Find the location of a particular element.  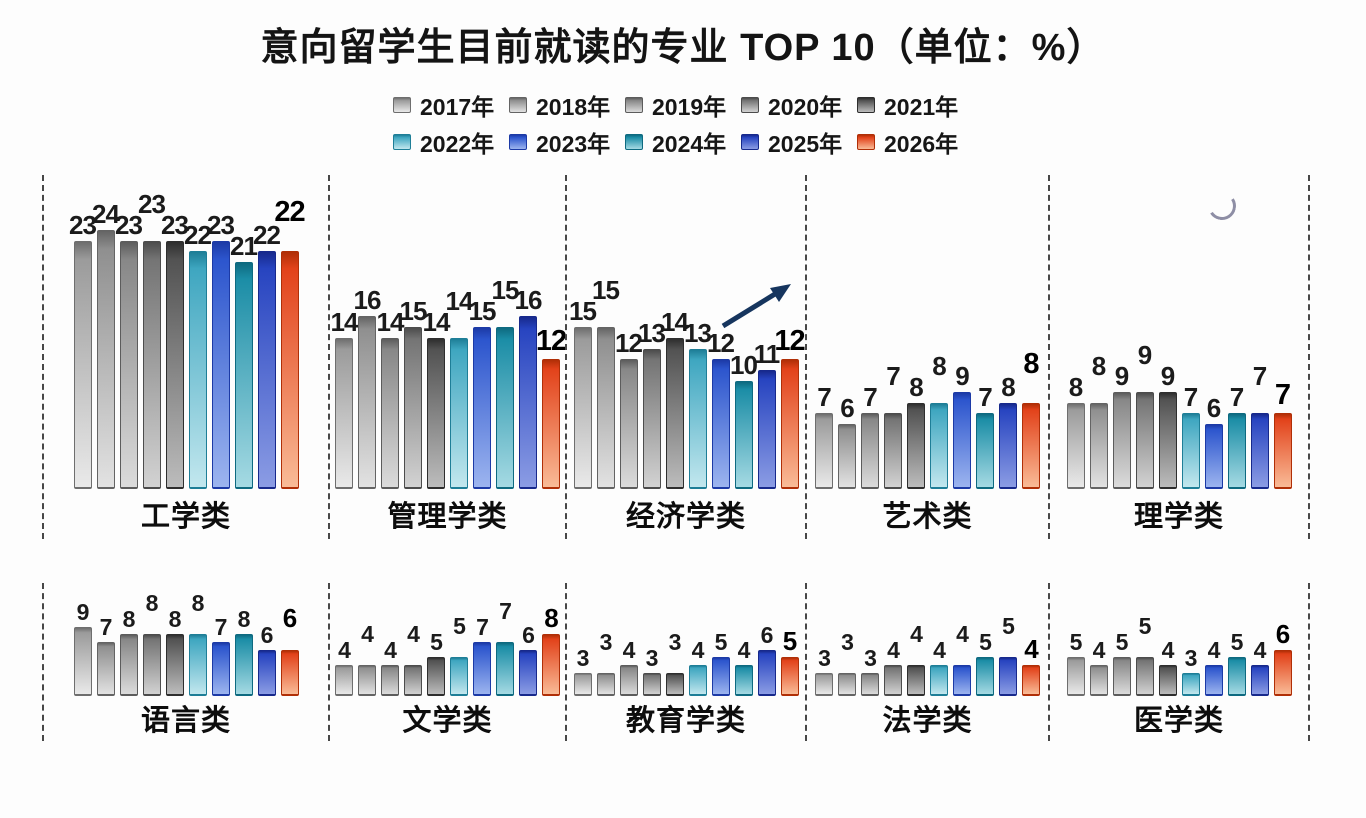

bar-value-medicine-2019: 5 is located at coordinates (1122, 641).